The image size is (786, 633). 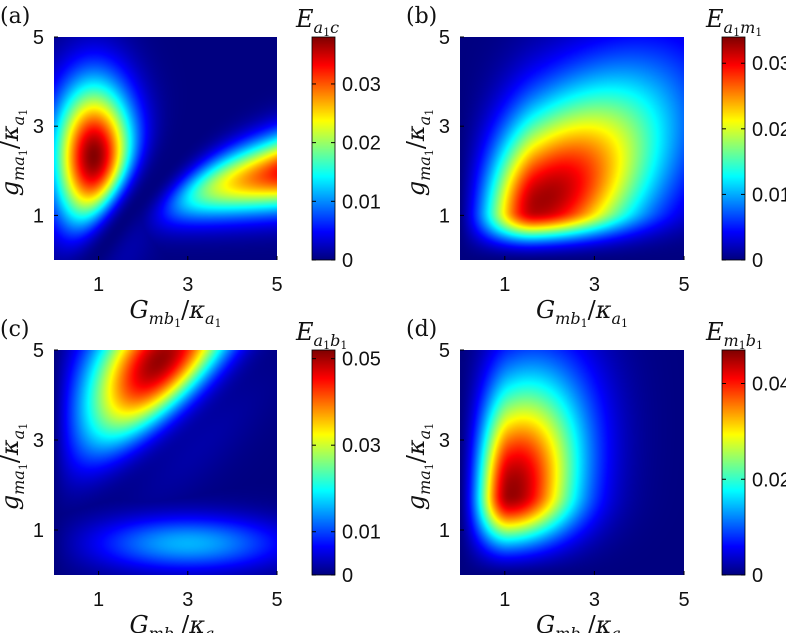 What do you see at coordinates (15, 329) in the screenshot?
I see `panel-label: (c)` at bounding box center [15, 329].